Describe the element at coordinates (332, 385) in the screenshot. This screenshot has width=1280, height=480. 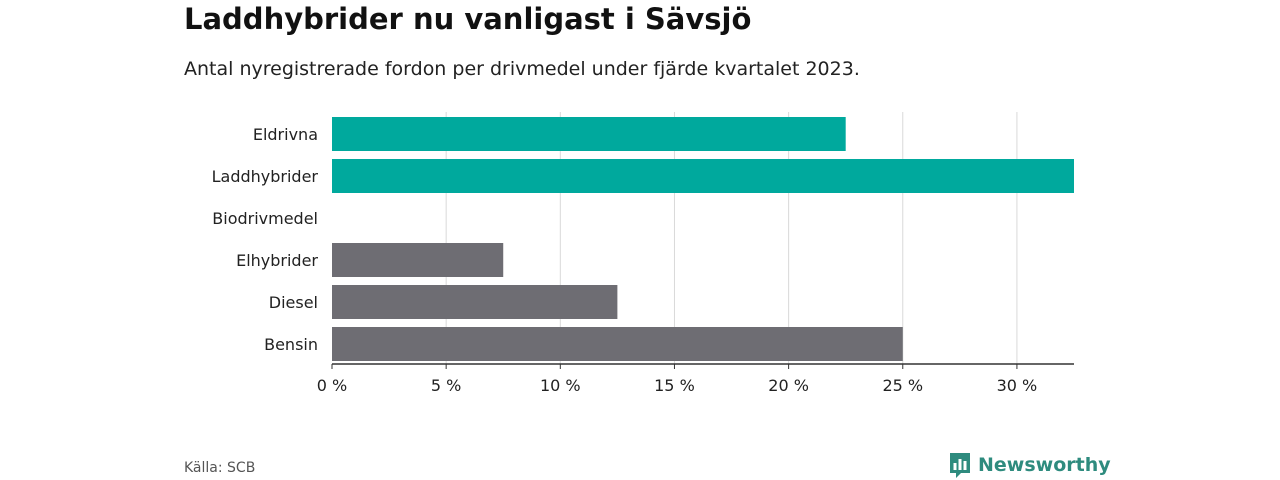
I see `x-tick-label: 0 %` at that location.